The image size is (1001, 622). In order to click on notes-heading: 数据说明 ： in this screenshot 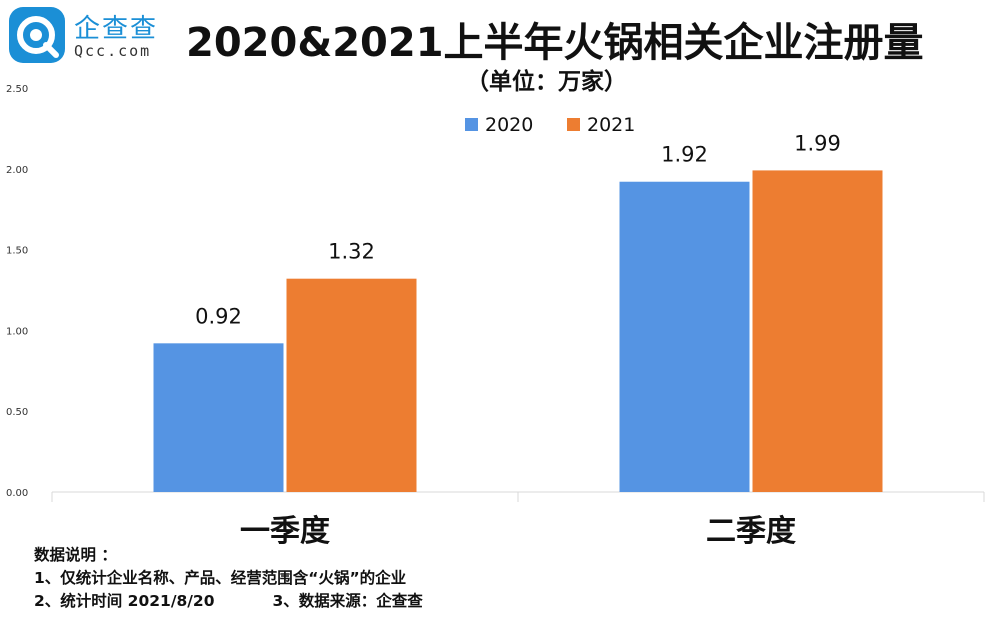, I will do `click(75, 555)`.